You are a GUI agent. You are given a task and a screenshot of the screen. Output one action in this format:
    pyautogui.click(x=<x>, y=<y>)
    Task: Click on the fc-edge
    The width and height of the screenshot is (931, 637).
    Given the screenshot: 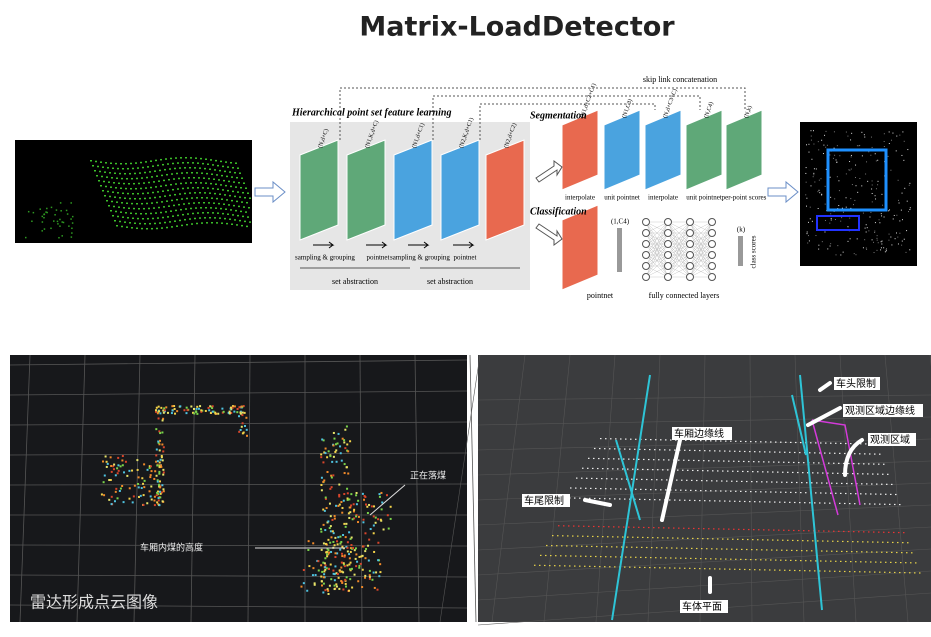 What is the action you would take?
    pyautogui.click(x=679, y=233)
    